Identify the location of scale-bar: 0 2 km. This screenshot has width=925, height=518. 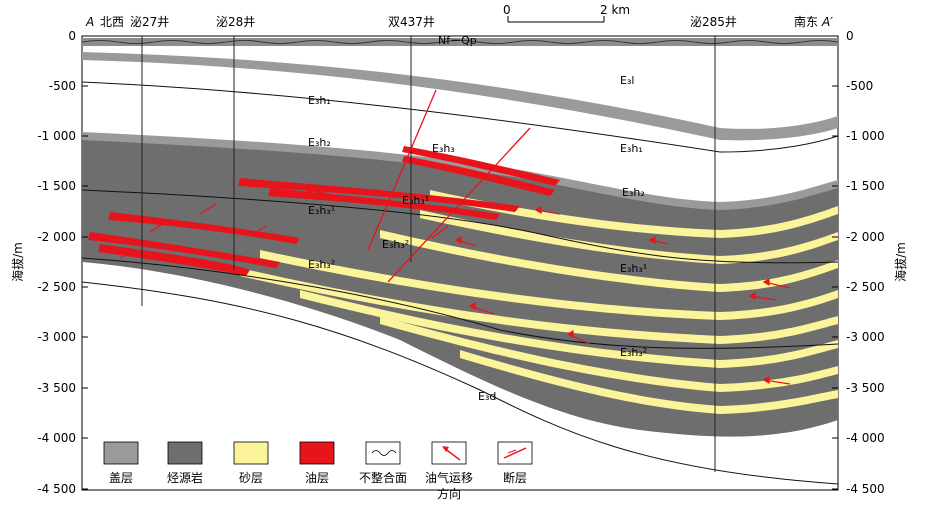
(566, 13).